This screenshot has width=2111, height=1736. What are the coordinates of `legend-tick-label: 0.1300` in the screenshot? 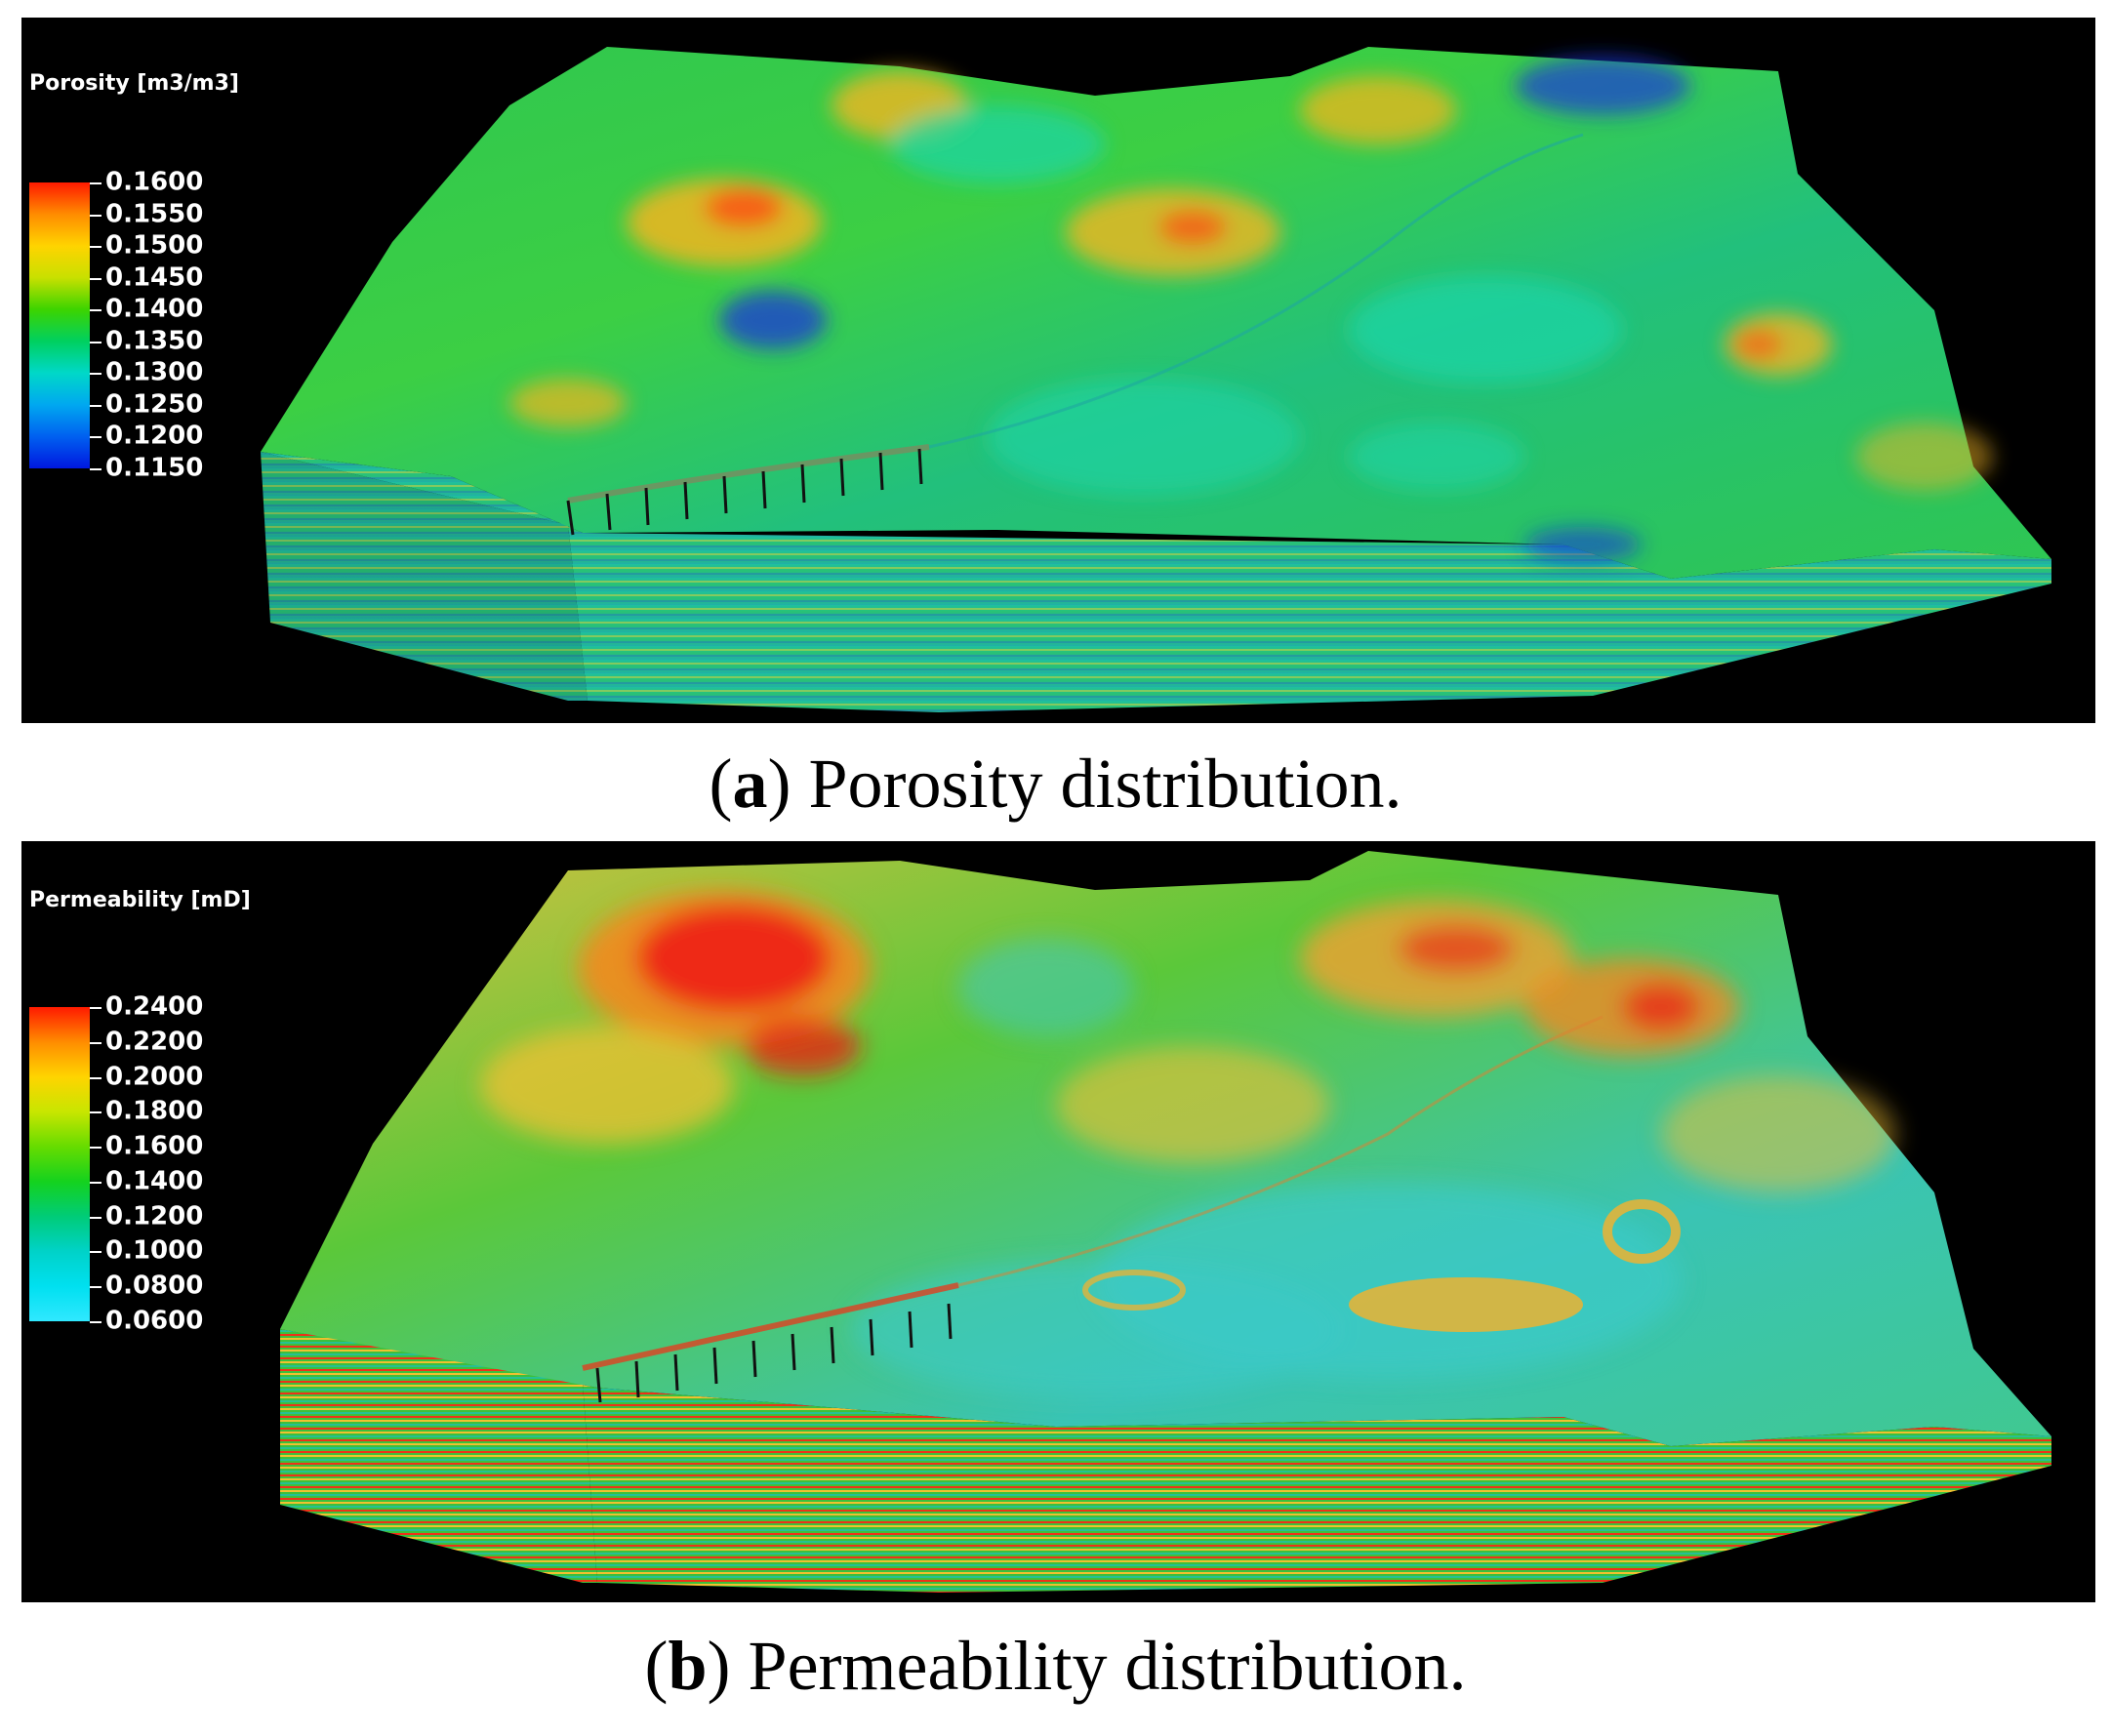 It's located at (155, 372).